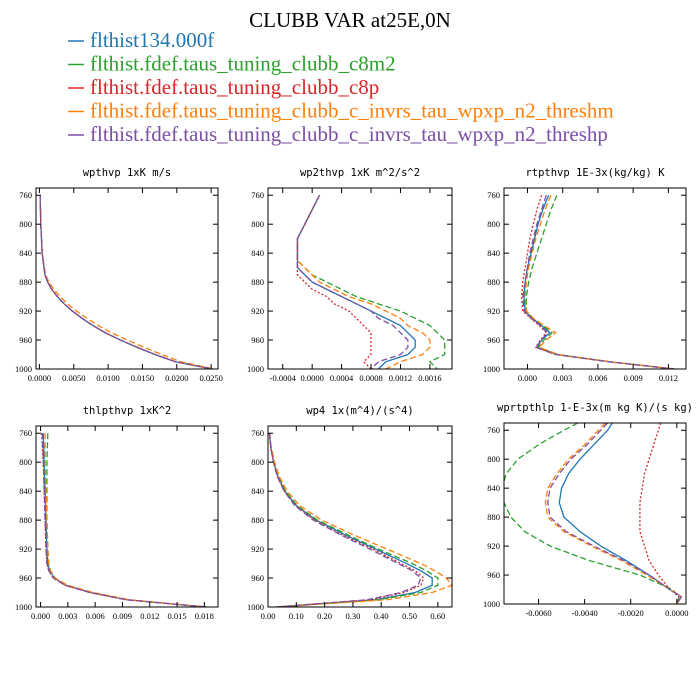 This screenshot has width=700, height=700. What do you see at coordinates (107, 378) in the screenshot?
I see `x-tick-label: 0.0100` at bounding box center [107, 378].